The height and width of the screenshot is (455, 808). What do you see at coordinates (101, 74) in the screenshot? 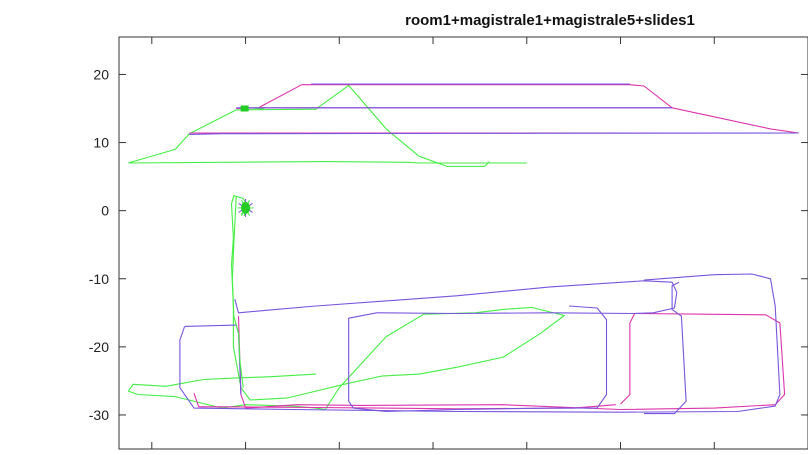
I see `y-tick-label: 20` at bounding box center [101, 74].